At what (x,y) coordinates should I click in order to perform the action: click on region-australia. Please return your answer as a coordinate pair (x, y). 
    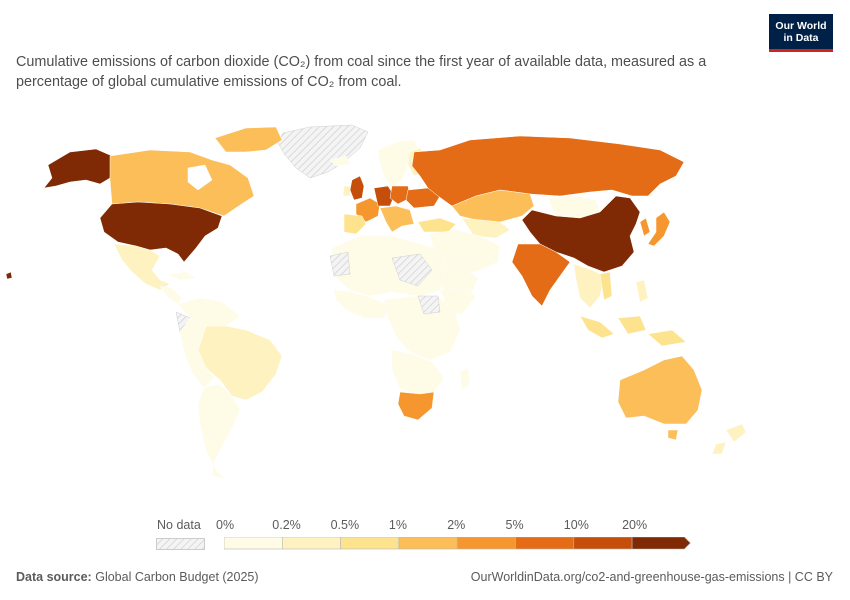
    Looking at the image, I should click on (660, 390).